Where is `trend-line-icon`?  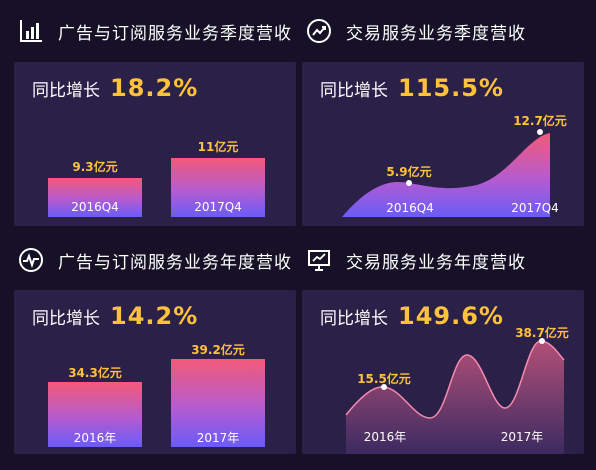 trend-line-icon is located at coordinates (319, 31).